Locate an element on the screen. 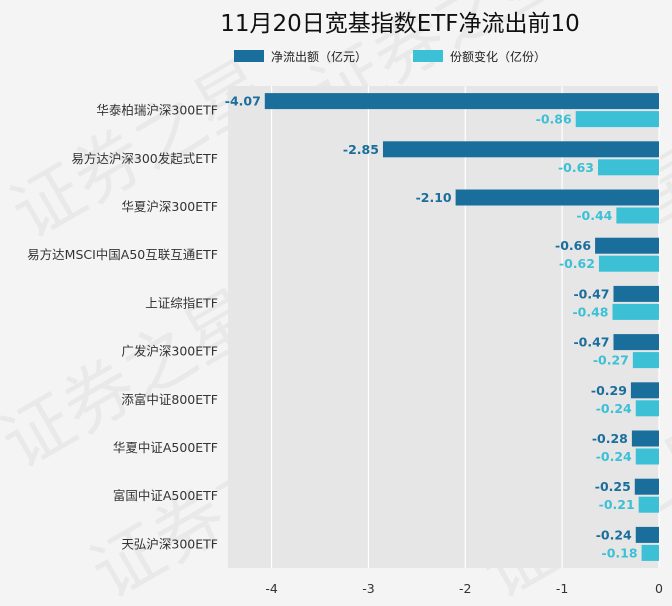 This screenshot has width=672, height=606. category-label: 天弘沪深300ETF is located at coordinates (169, 543).